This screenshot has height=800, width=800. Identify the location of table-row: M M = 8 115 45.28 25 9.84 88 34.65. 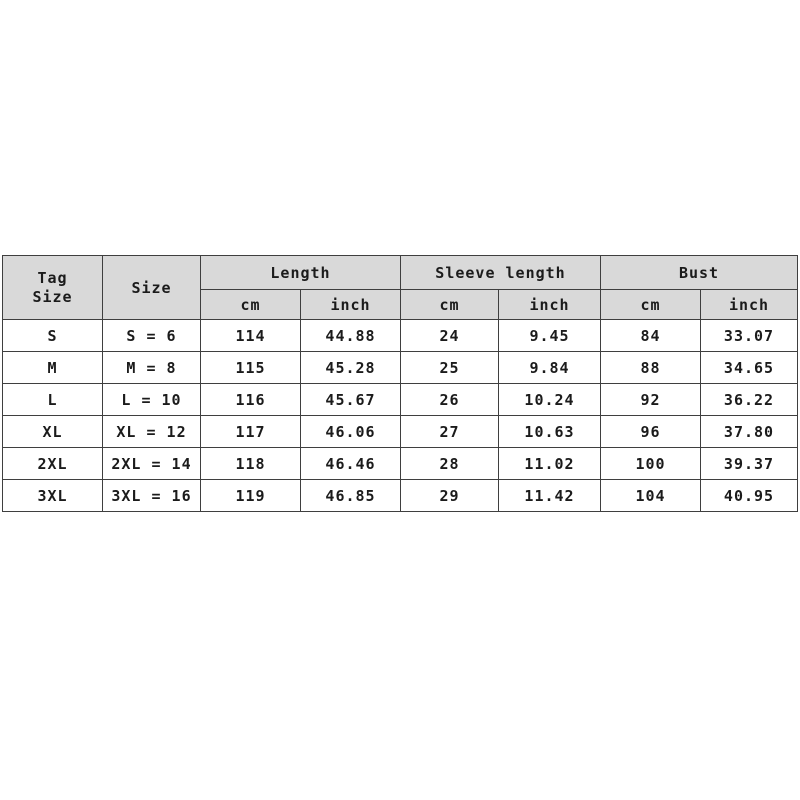
(400, 367).